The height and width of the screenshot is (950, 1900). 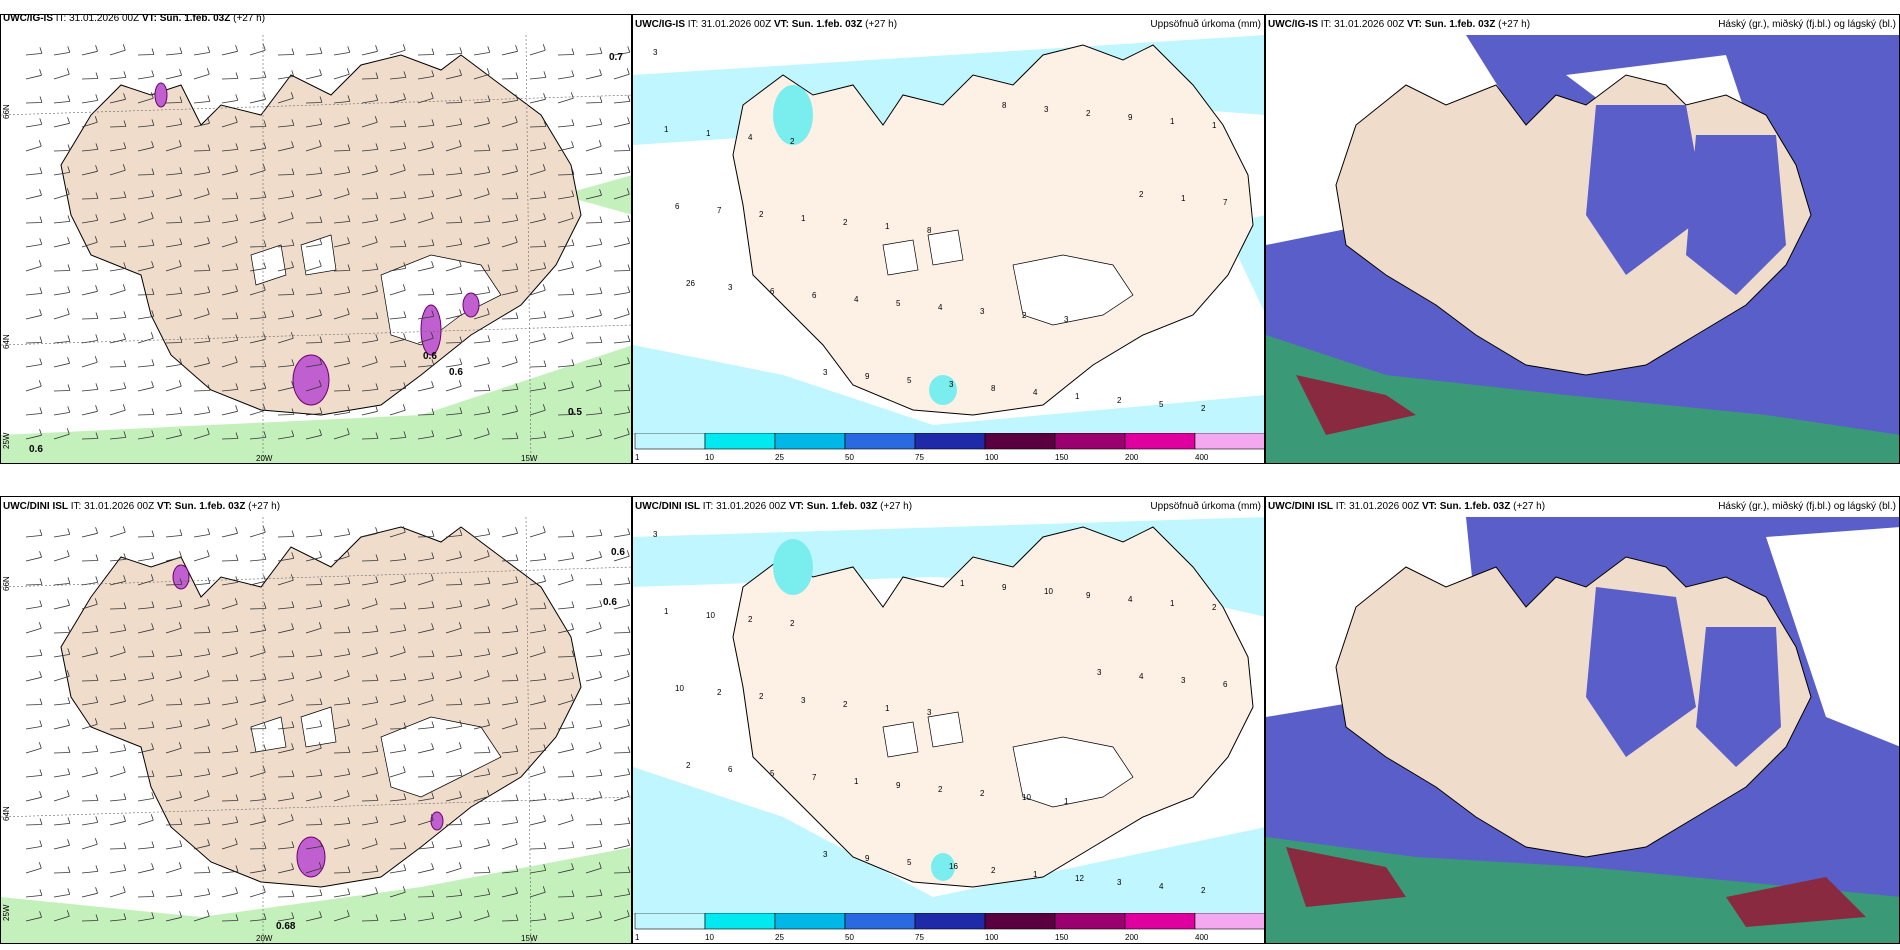 What do you see at coordinates (264, 938) in the screenshot?
I see `lon-label: 20W` at bounding box center [264, 938].